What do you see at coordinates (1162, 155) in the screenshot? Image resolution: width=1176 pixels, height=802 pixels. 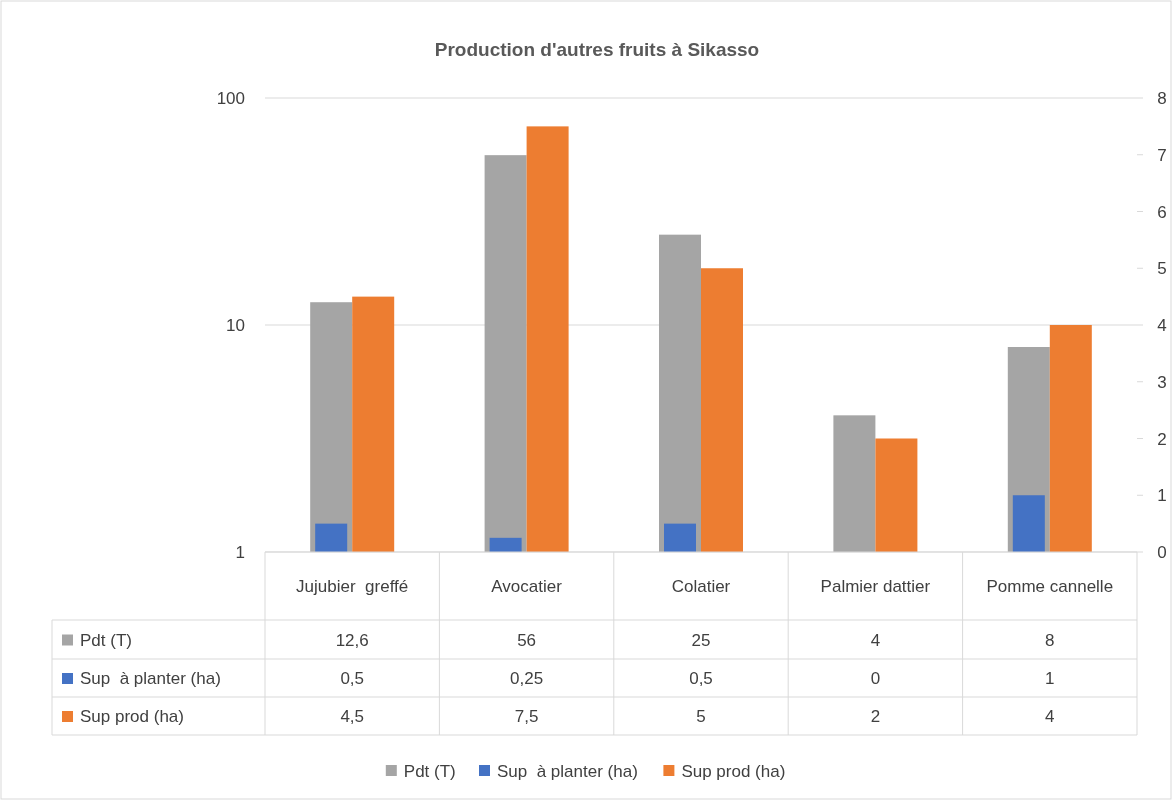 I see `y2-tick-label: 7` at bounding box center [1162, 155].